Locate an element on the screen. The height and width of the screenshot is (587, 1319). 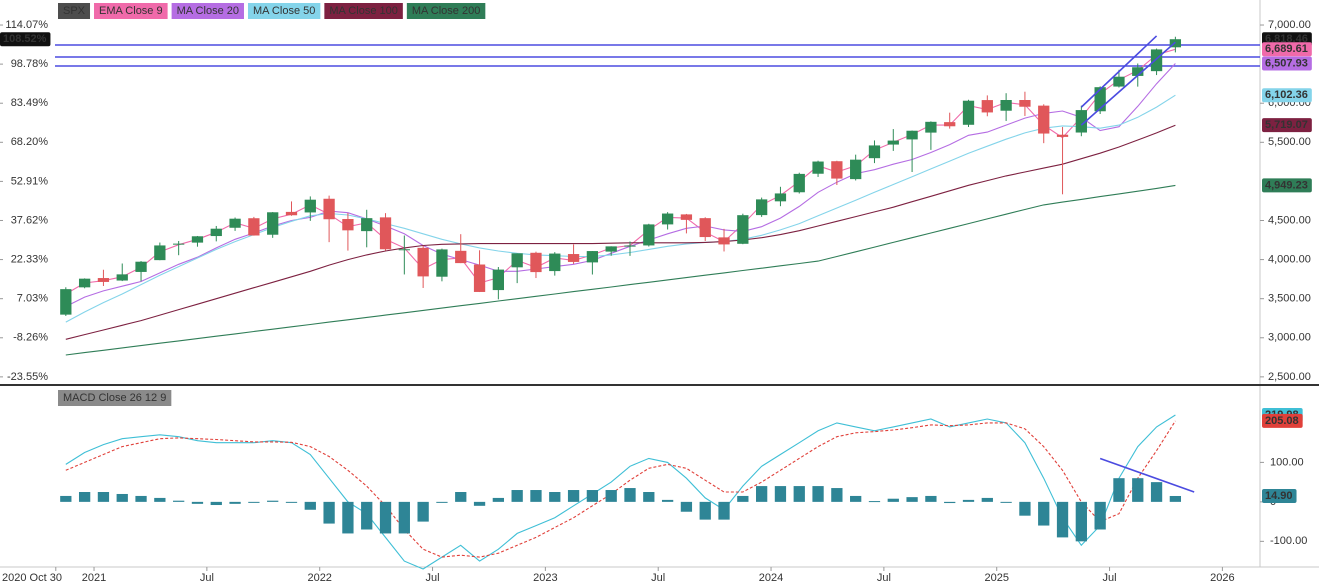
y2-tick-label: 7.03% is located at coordinates (32, 299).